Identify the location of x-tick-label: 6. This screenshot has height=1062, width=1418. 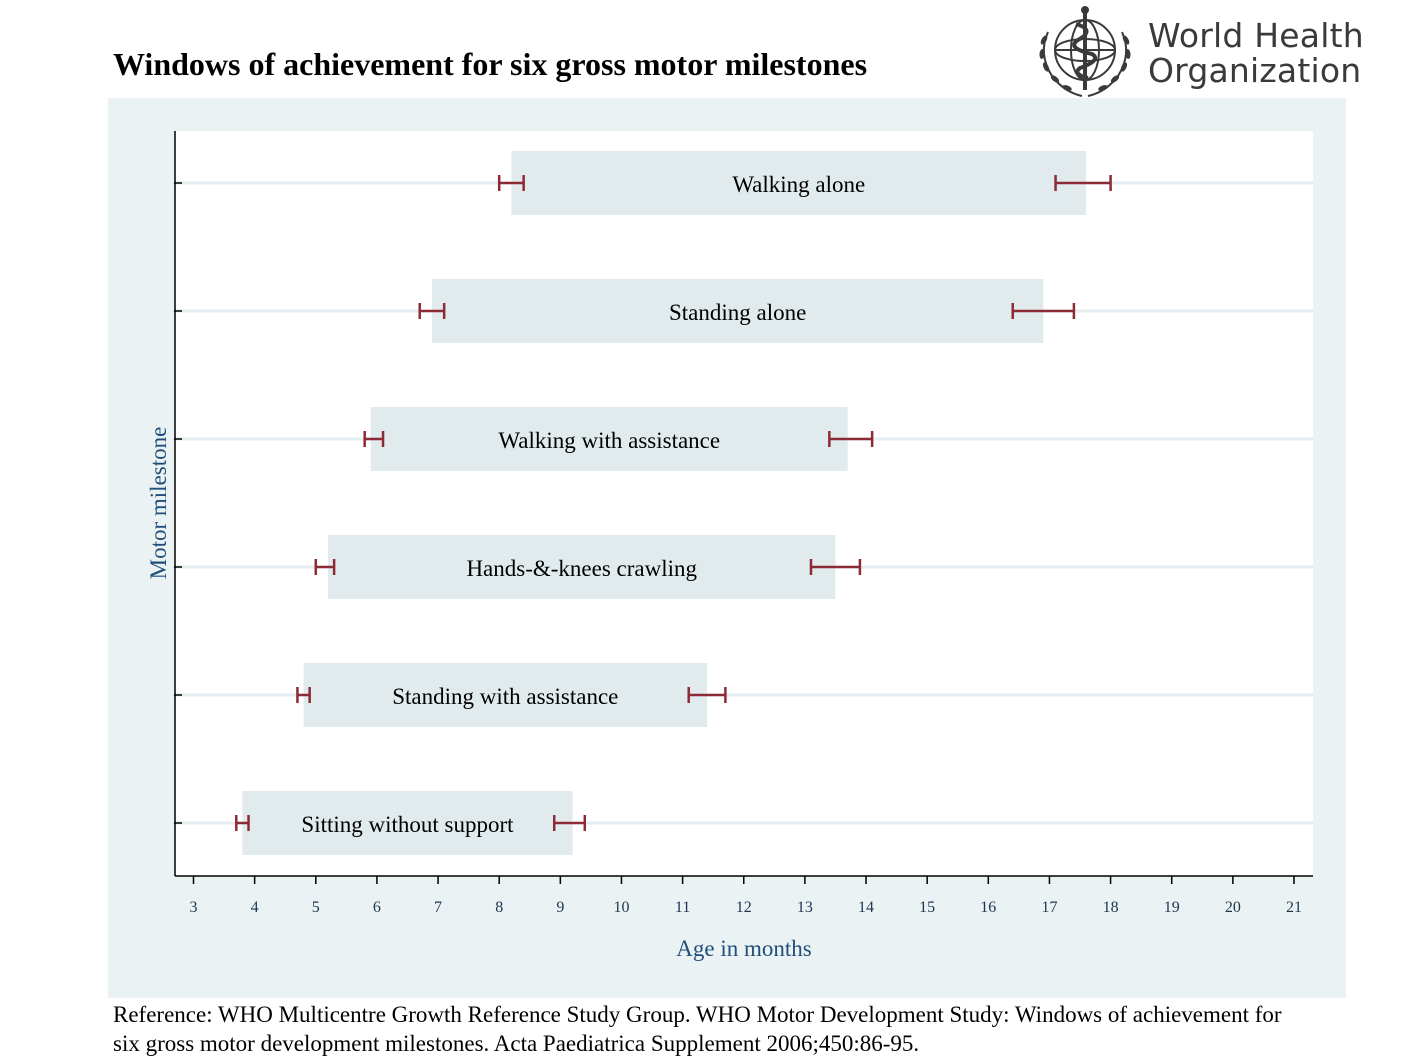
(377, 907).